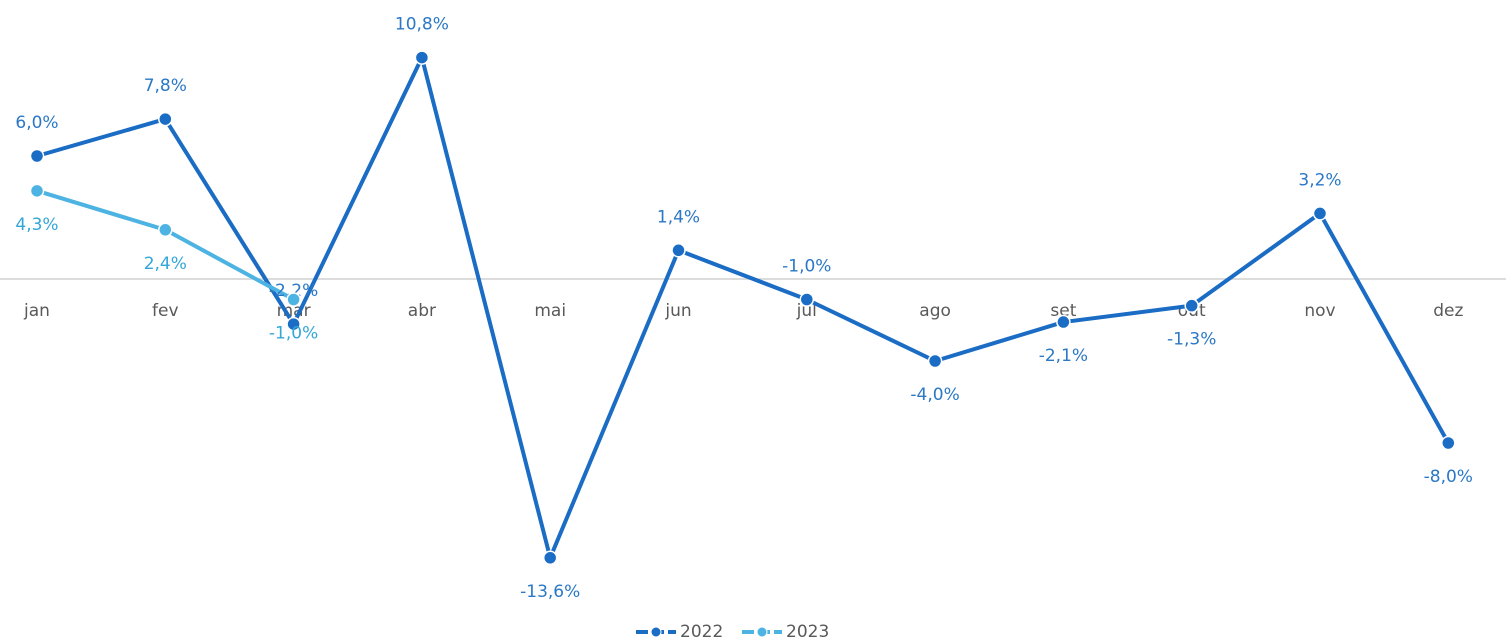 The image size is (1506, 643). I want to click on x-tick-label: jan, so click(36, 311).